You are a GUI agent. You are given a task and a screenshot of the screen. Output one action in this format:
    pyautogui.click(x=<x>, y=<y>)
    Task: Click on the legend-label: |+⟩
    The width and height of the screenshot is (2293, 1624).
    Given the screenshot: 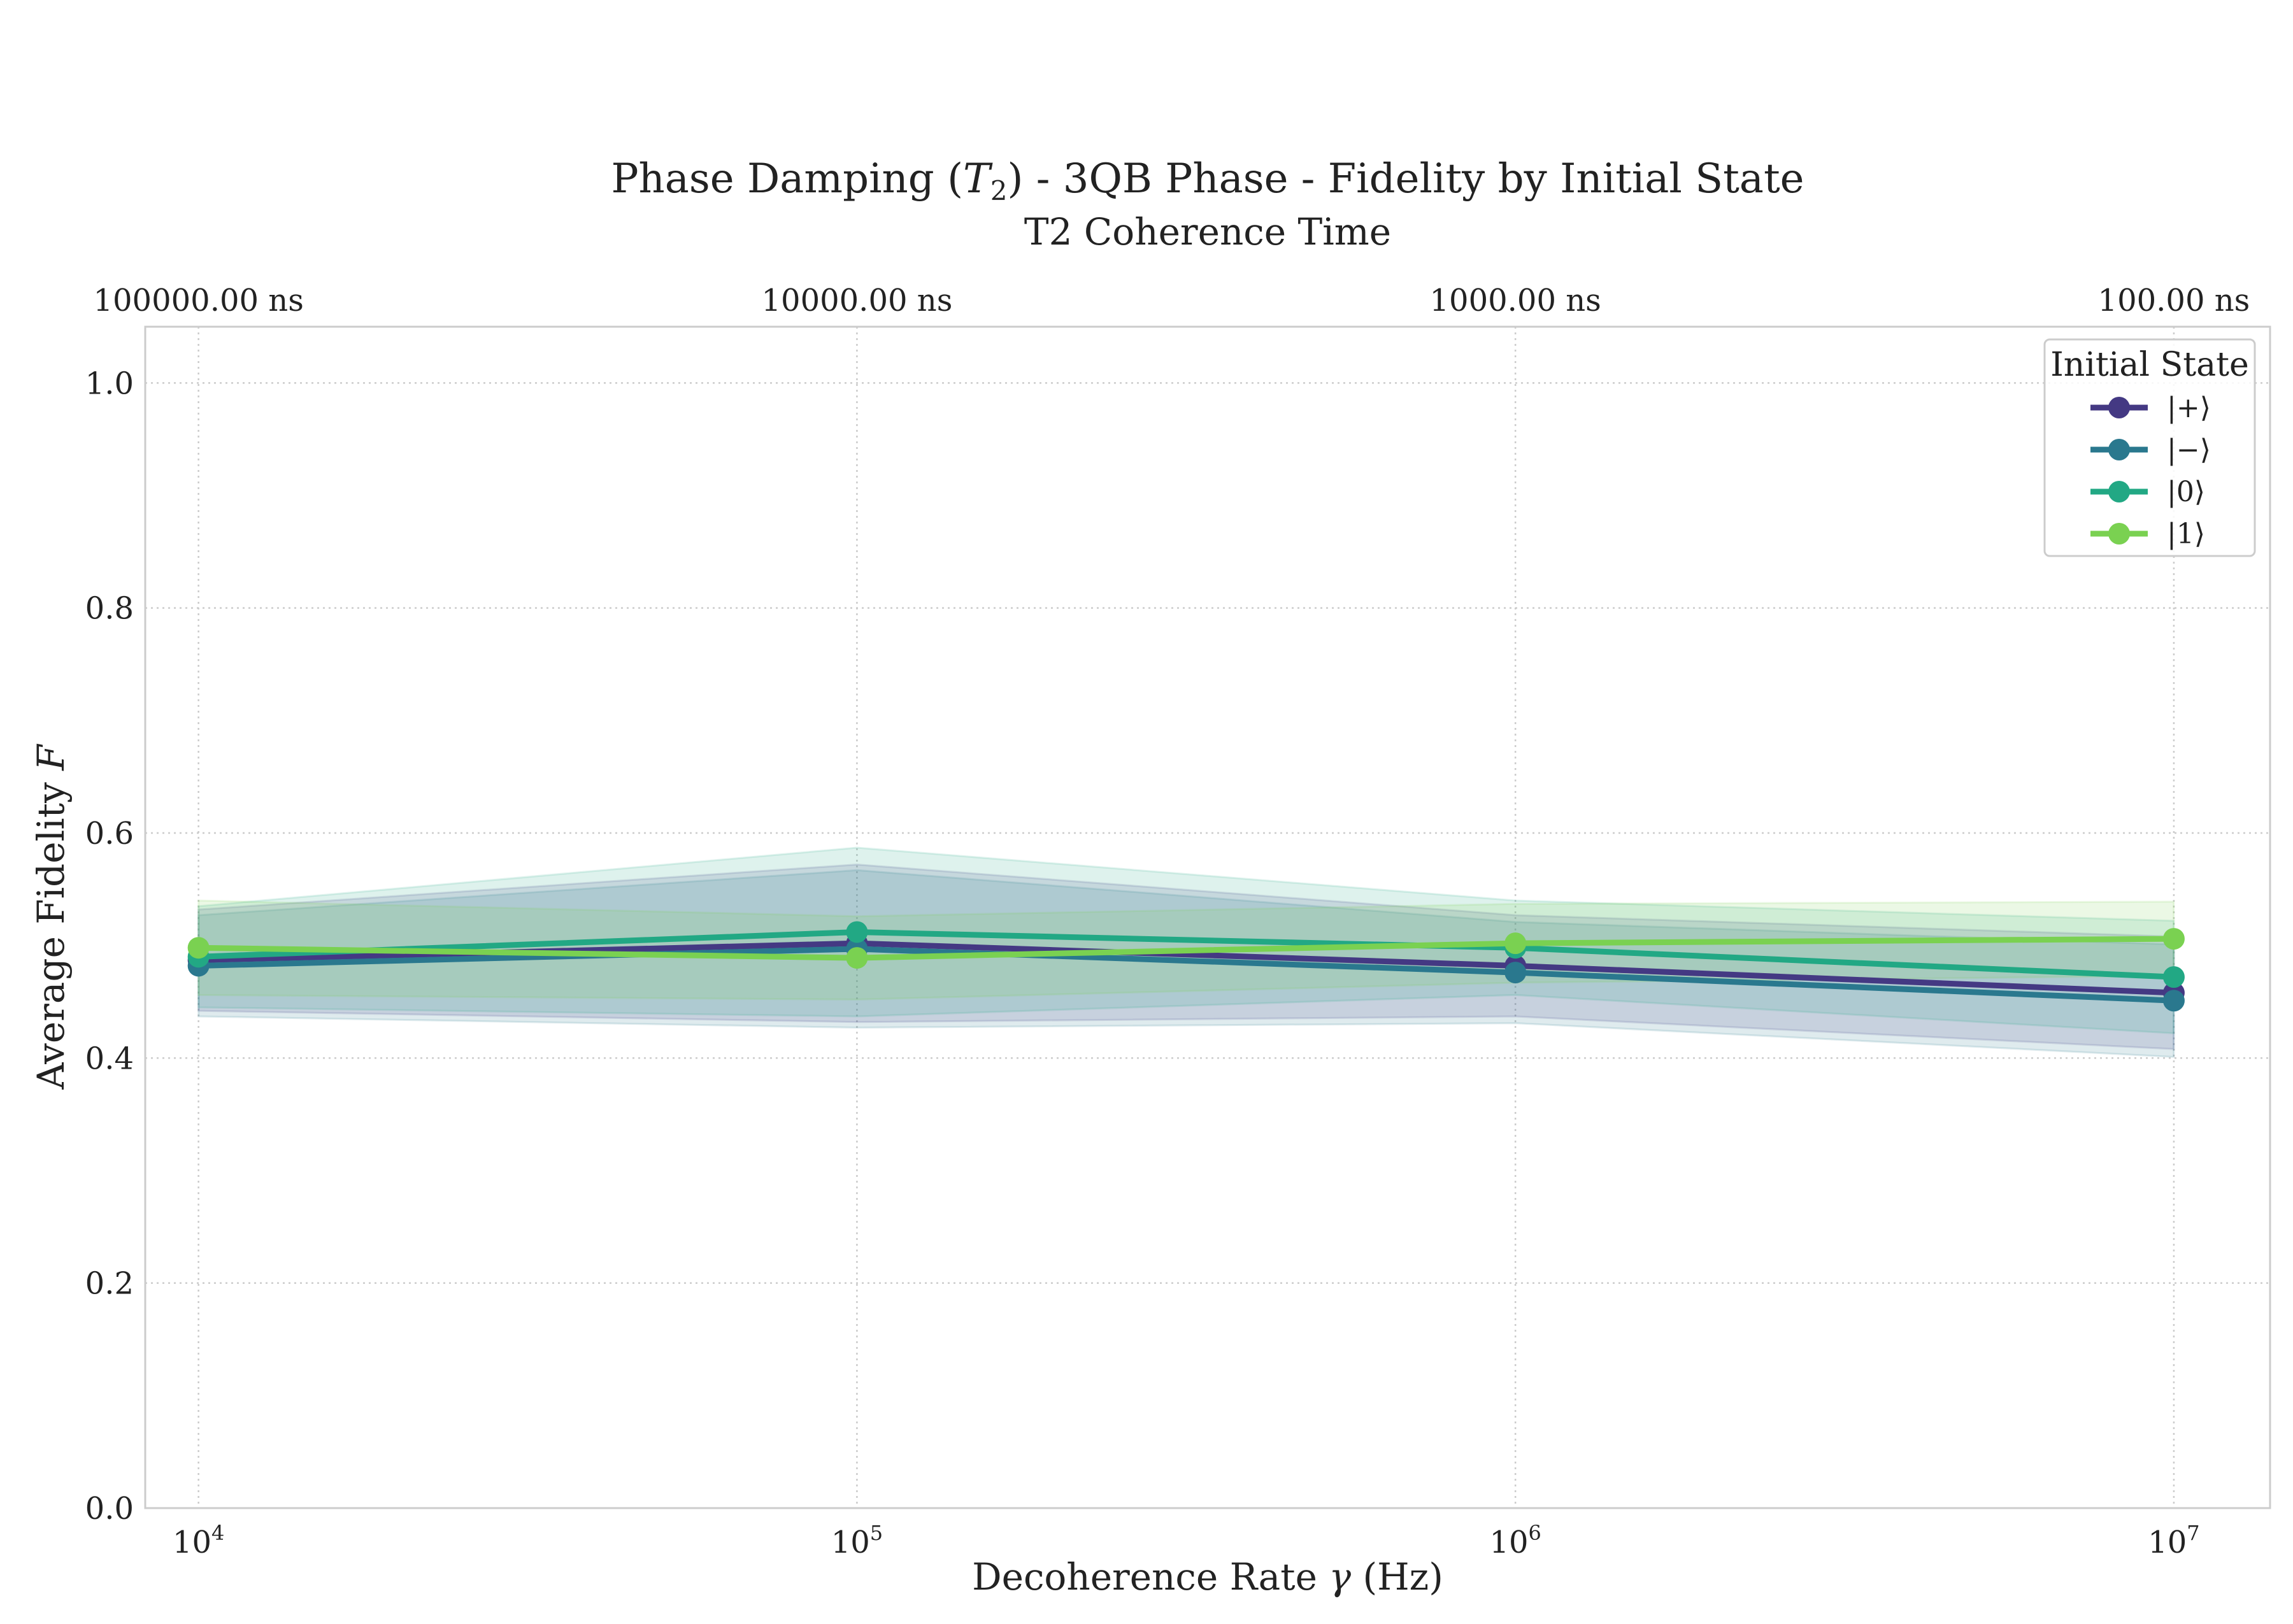 What is the action you would take?
    pyautogui.click(x=2189, y=408)
    